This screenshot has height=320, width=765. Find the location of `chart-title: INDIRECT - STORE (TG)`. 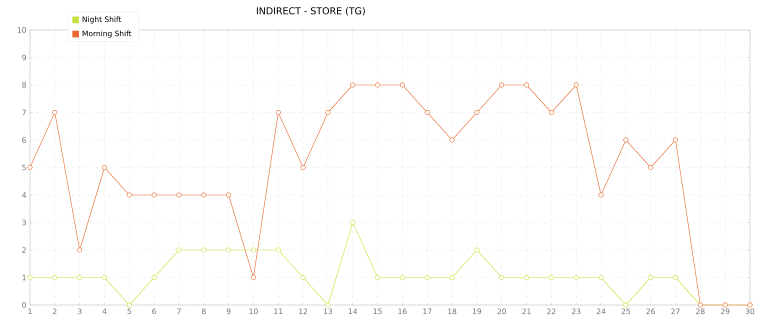

chart-title: INDIRECT - STORE (TG) is located at coordinates (310, 11).